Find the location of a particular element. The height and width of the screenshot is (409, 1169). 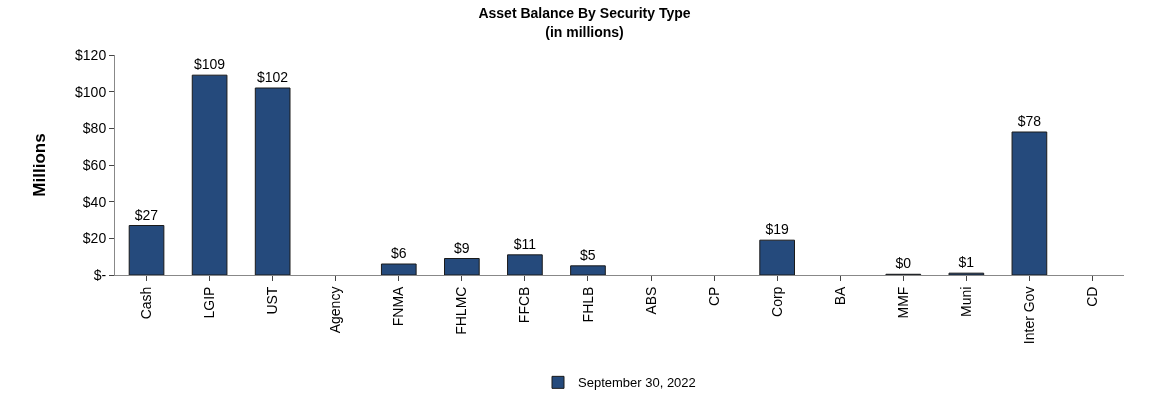

x-tick-label: CP is located at coordinates (713, 296).